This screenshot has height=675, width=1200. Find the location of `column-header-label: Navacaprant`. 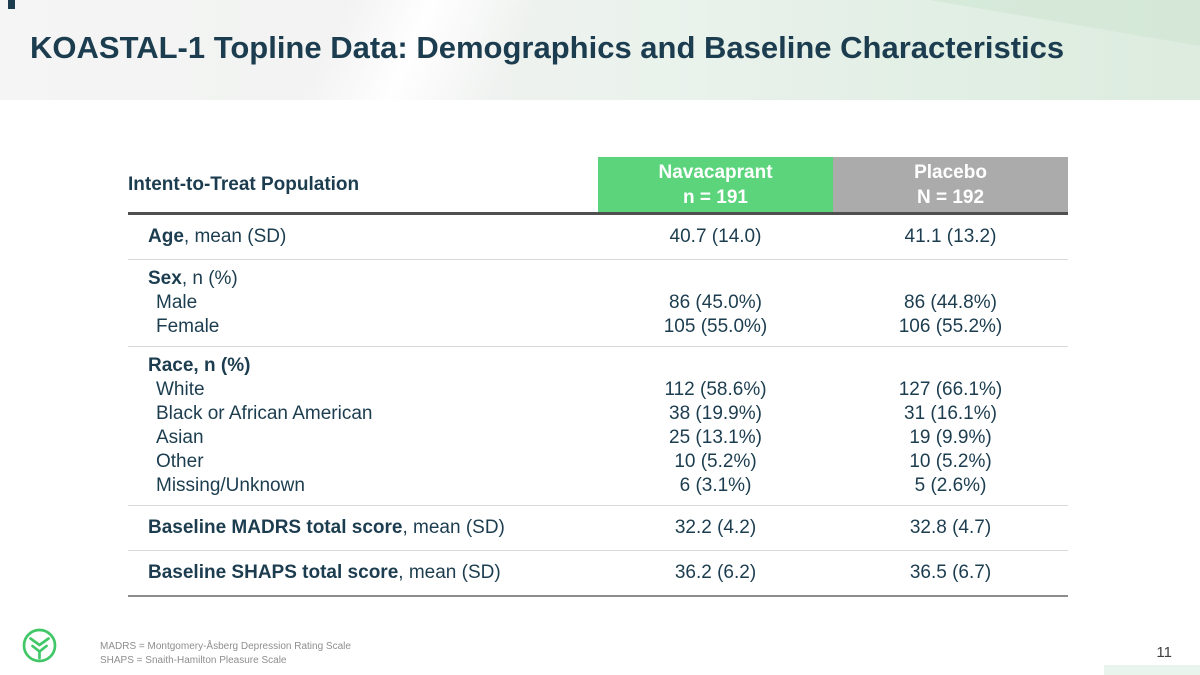

column-header-label: Navacaprant is located at coordinates (715, 172).